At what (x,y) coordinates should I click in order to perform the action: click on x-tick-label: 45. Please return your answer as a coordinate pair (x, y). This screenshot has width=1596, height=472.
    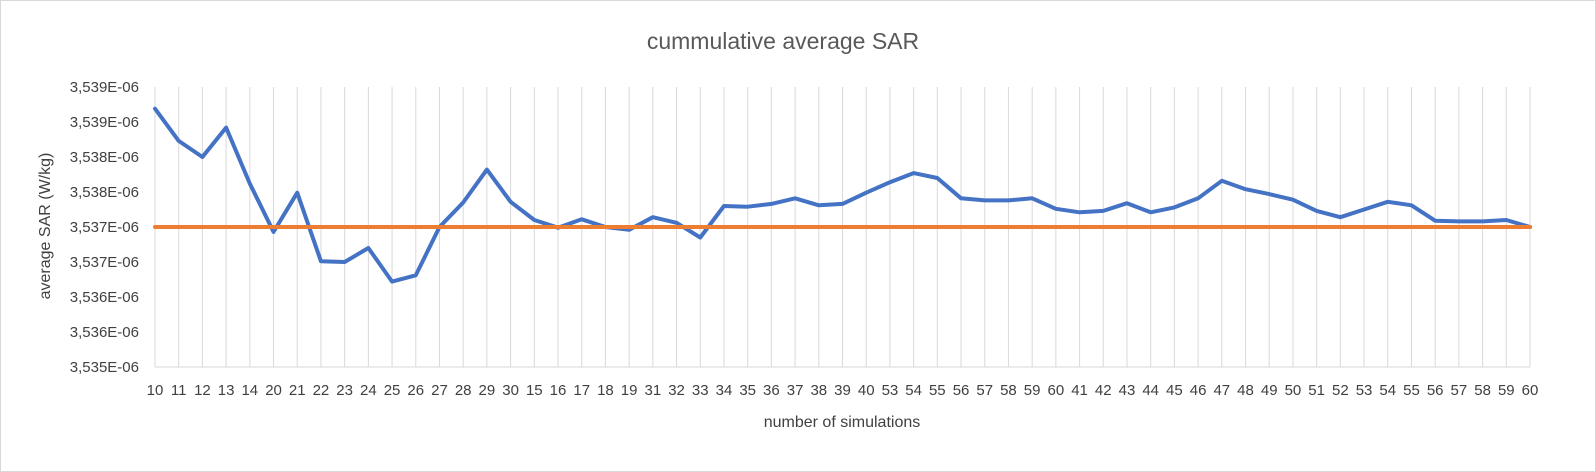
    Looking at the image, I should click on (1174, 390).